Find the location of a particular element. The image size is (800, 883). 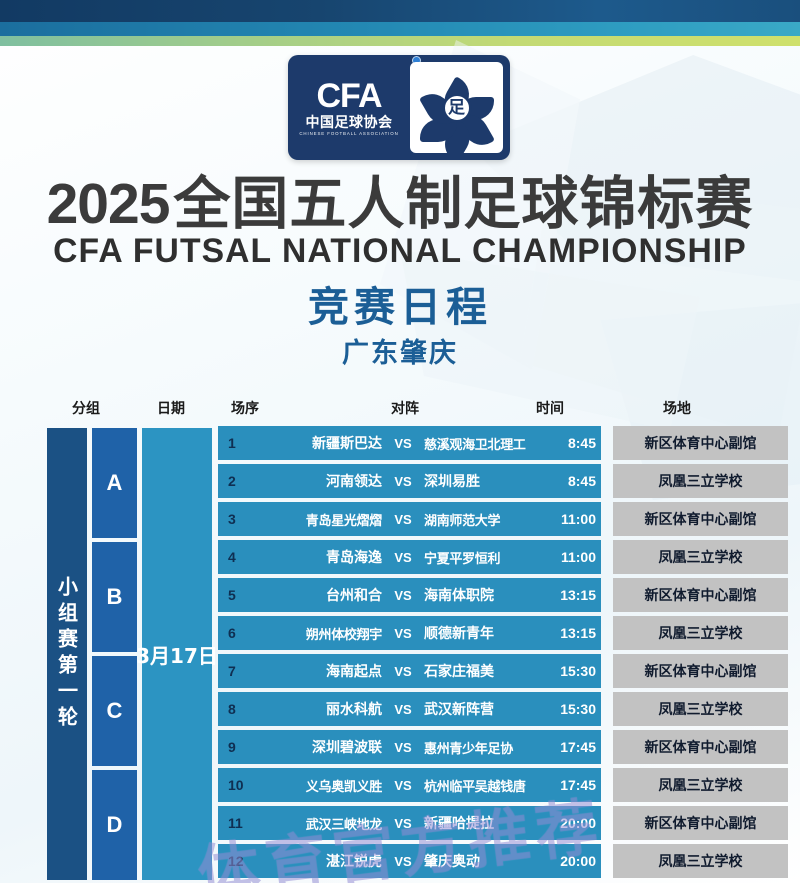

table-row: 10 义乌奥凯义胜 VS 杭州临平吴越钱唐 17:45 凤凰三立学校 is located at coordinates (503, 785).